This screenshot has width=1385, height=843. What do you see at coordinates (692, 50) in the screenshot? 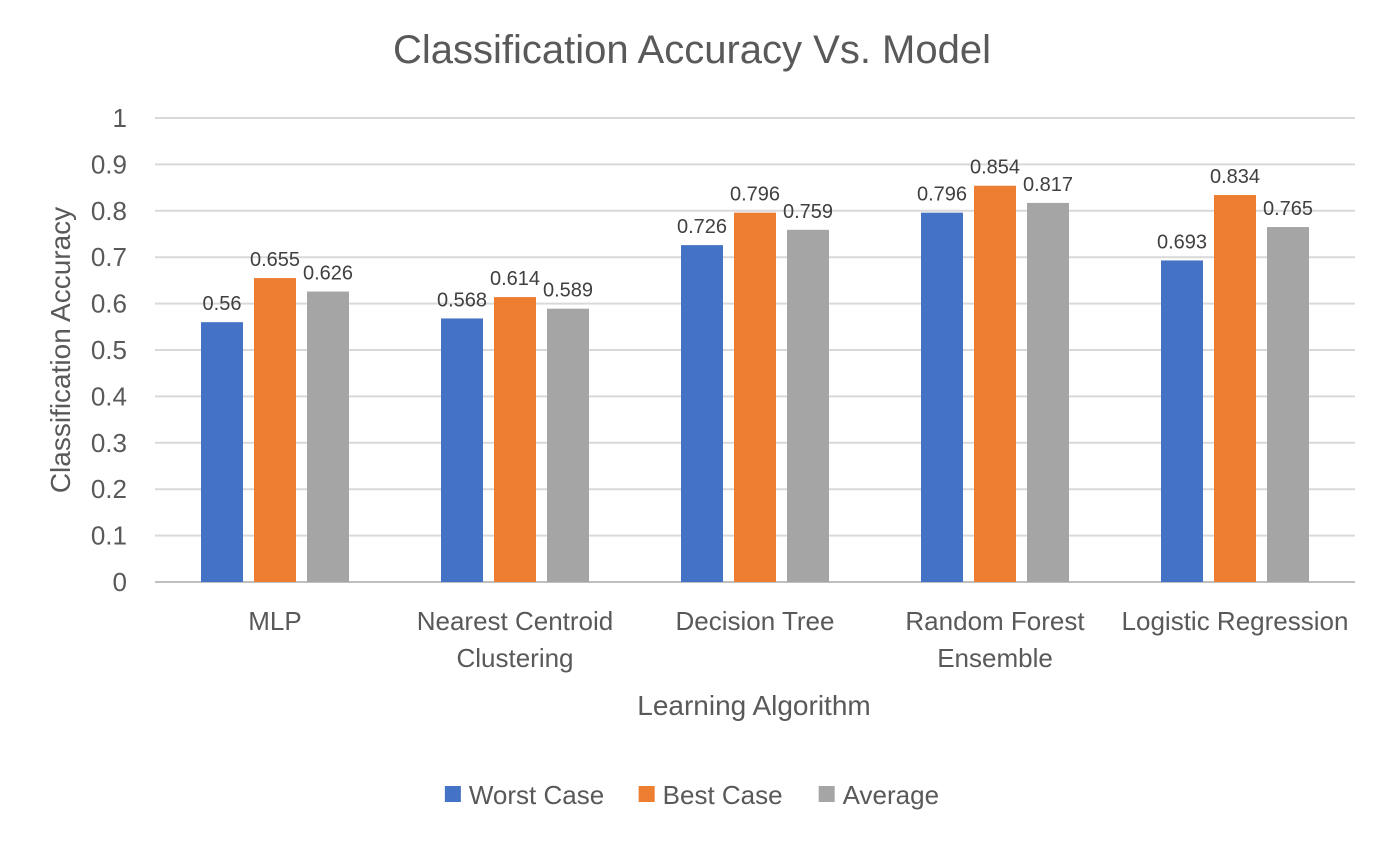
I see `chart-title: Classification Accuracy Vs. Model` at bounding box center [692, 50].